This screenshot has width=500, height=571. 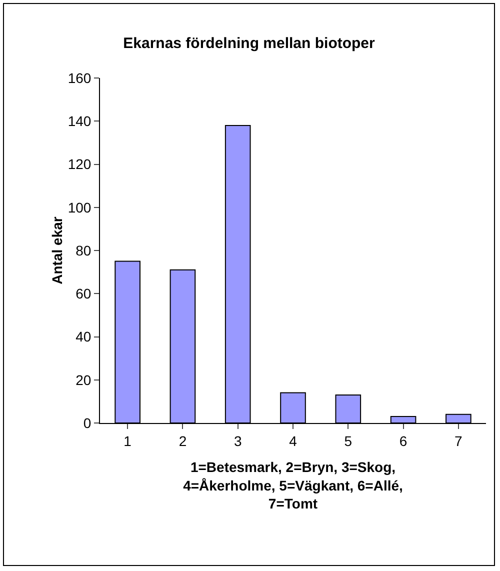 What do you see at coordinates (57, 250) in the screenshot?
I see `y-axis-title: Antal ekar` at bounding box center [57, 250].